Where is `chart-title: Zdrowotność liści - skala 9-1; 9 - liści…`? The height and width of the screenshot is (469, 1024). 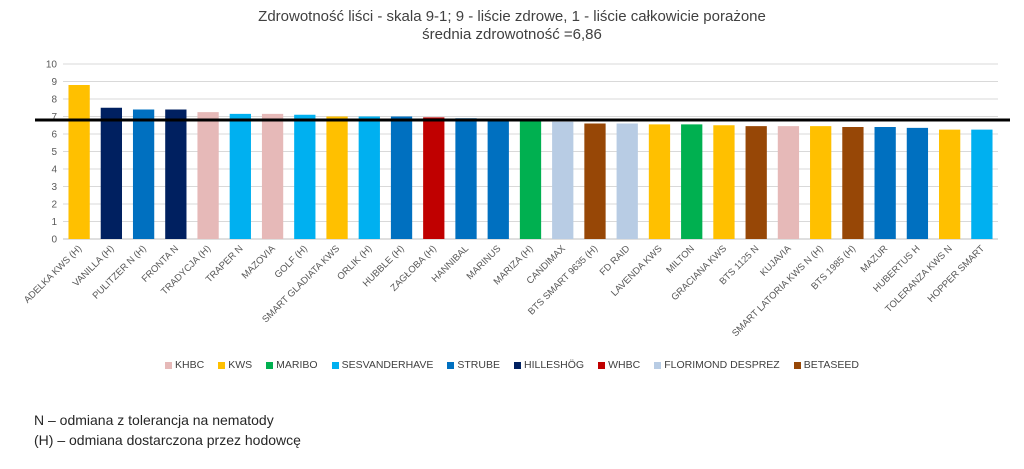
chart-title: Zdrowotność liści - skala 9-1; 9 - liści… is located at coordinates (512, 16).